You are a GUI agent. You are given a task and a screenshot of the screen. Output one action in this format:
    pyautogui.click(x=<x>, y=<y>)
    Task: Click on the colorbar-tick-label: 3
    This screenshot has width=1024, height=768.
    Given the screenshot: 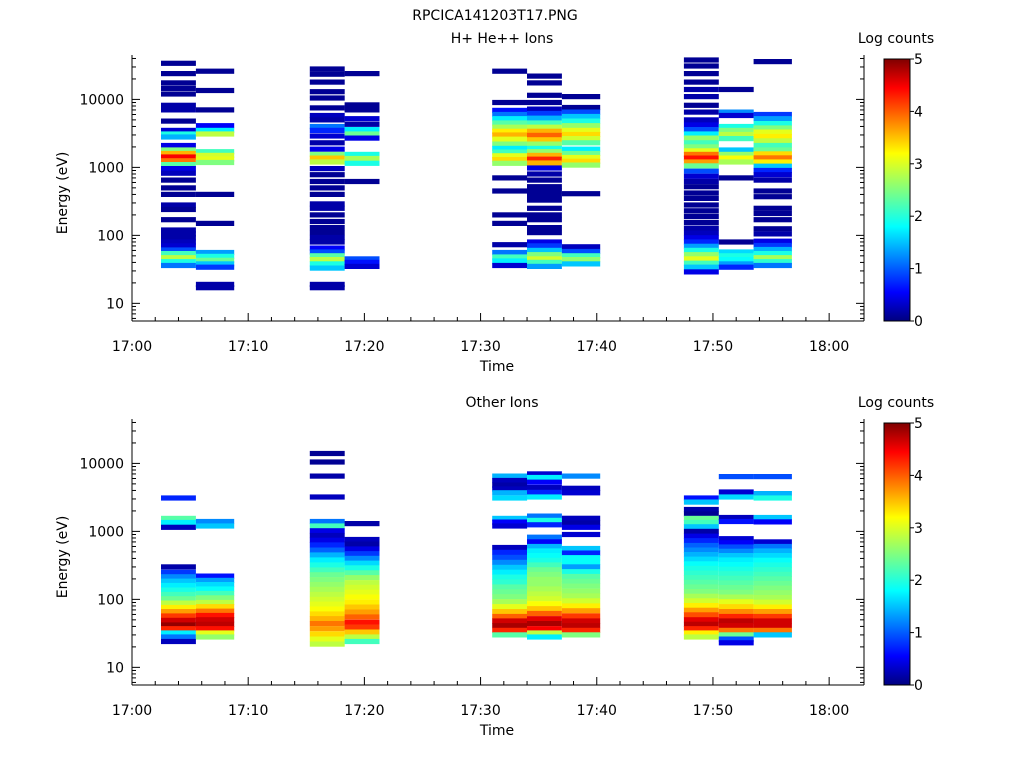 What is the action you would take?
    pyautogui.click(x=918, y=529)
    